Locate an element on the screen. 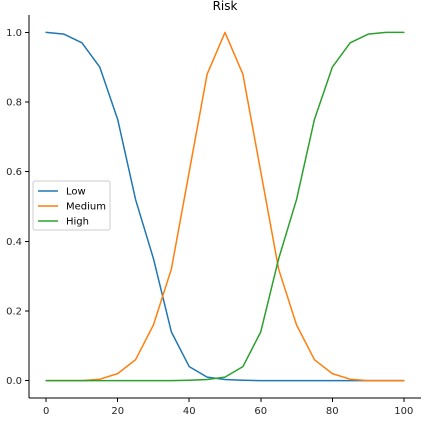  legend-label: Low is located at coordinates (76, 192).